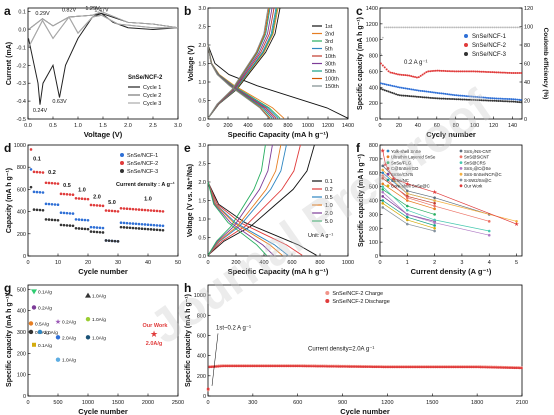  Describe the element at coordinates (187, 11) in the screenshot. I see `b-letter: b` at that location.